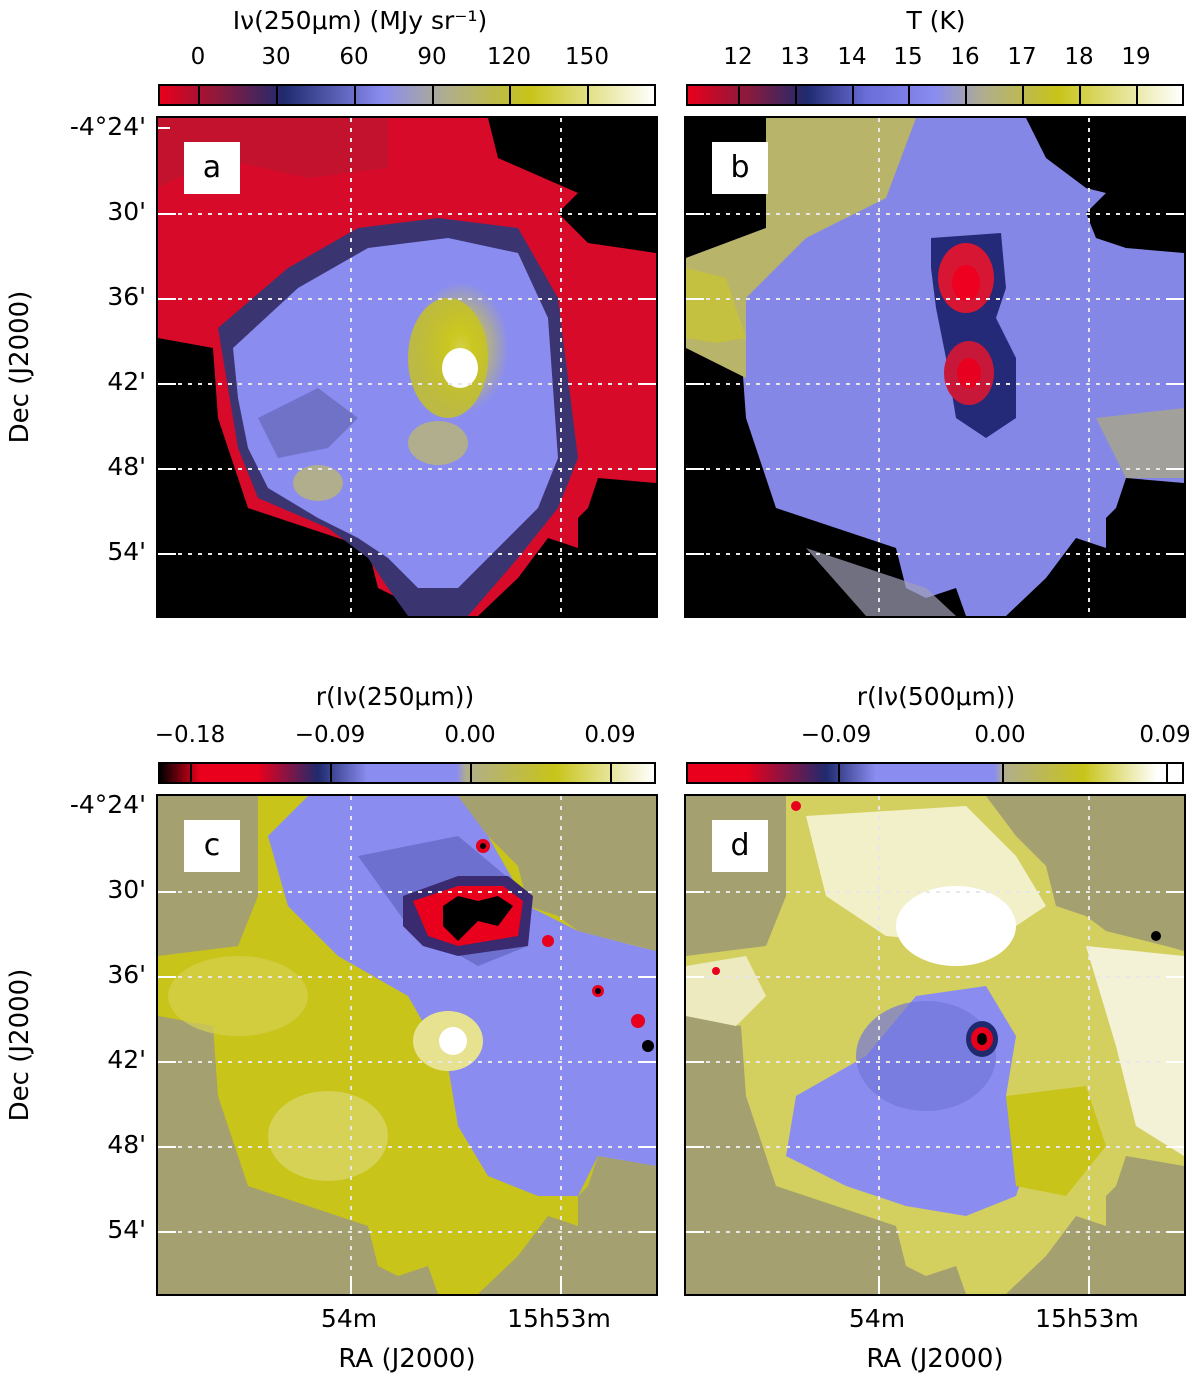  Describe the element at coordinates (936, 696) in the screenshot. I see `colorbar-d-title: r(Iν(500μm))` at that location.